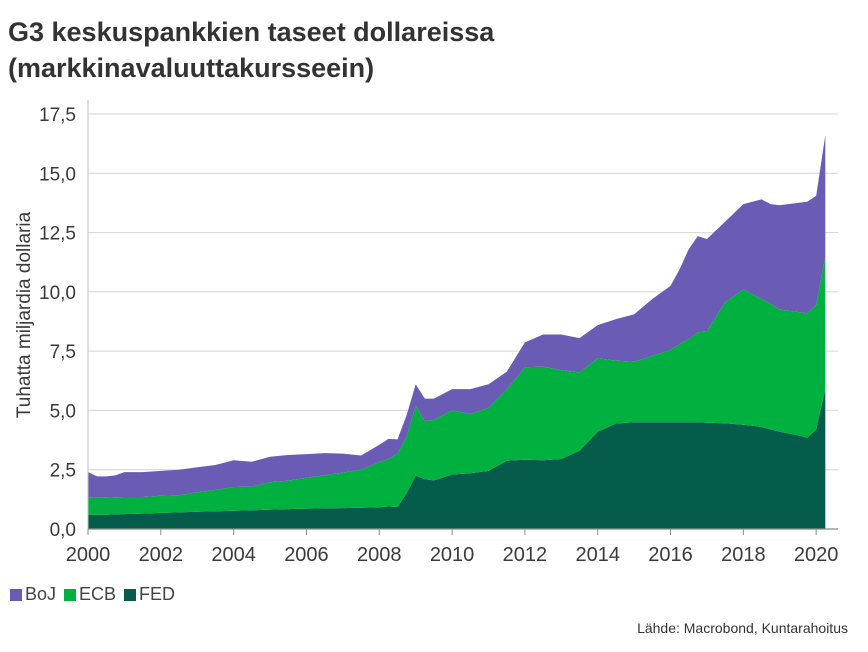 The width and height of the screenshot is (868, 652). I want to click on x-tick-label: 2014, so click(597, 555).